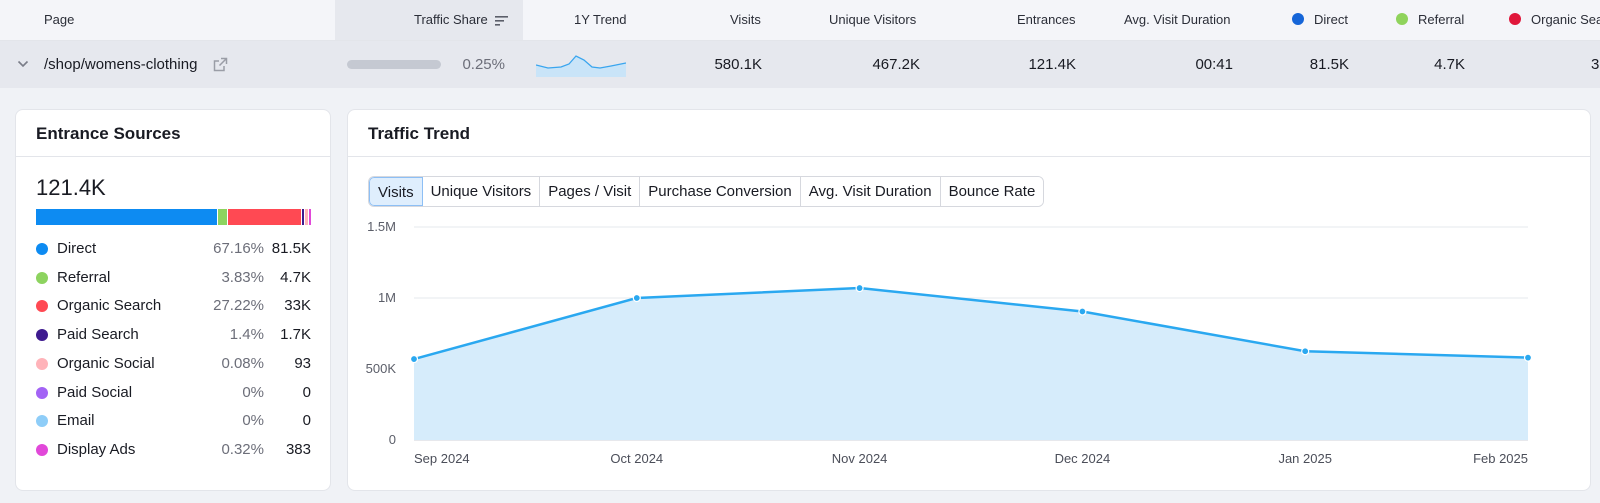 The image size is (1600, 503). What do you see at coordinates (222, 217) in the screenshot?
I see `bar-segment-referral` at bounding box center [222, 217].